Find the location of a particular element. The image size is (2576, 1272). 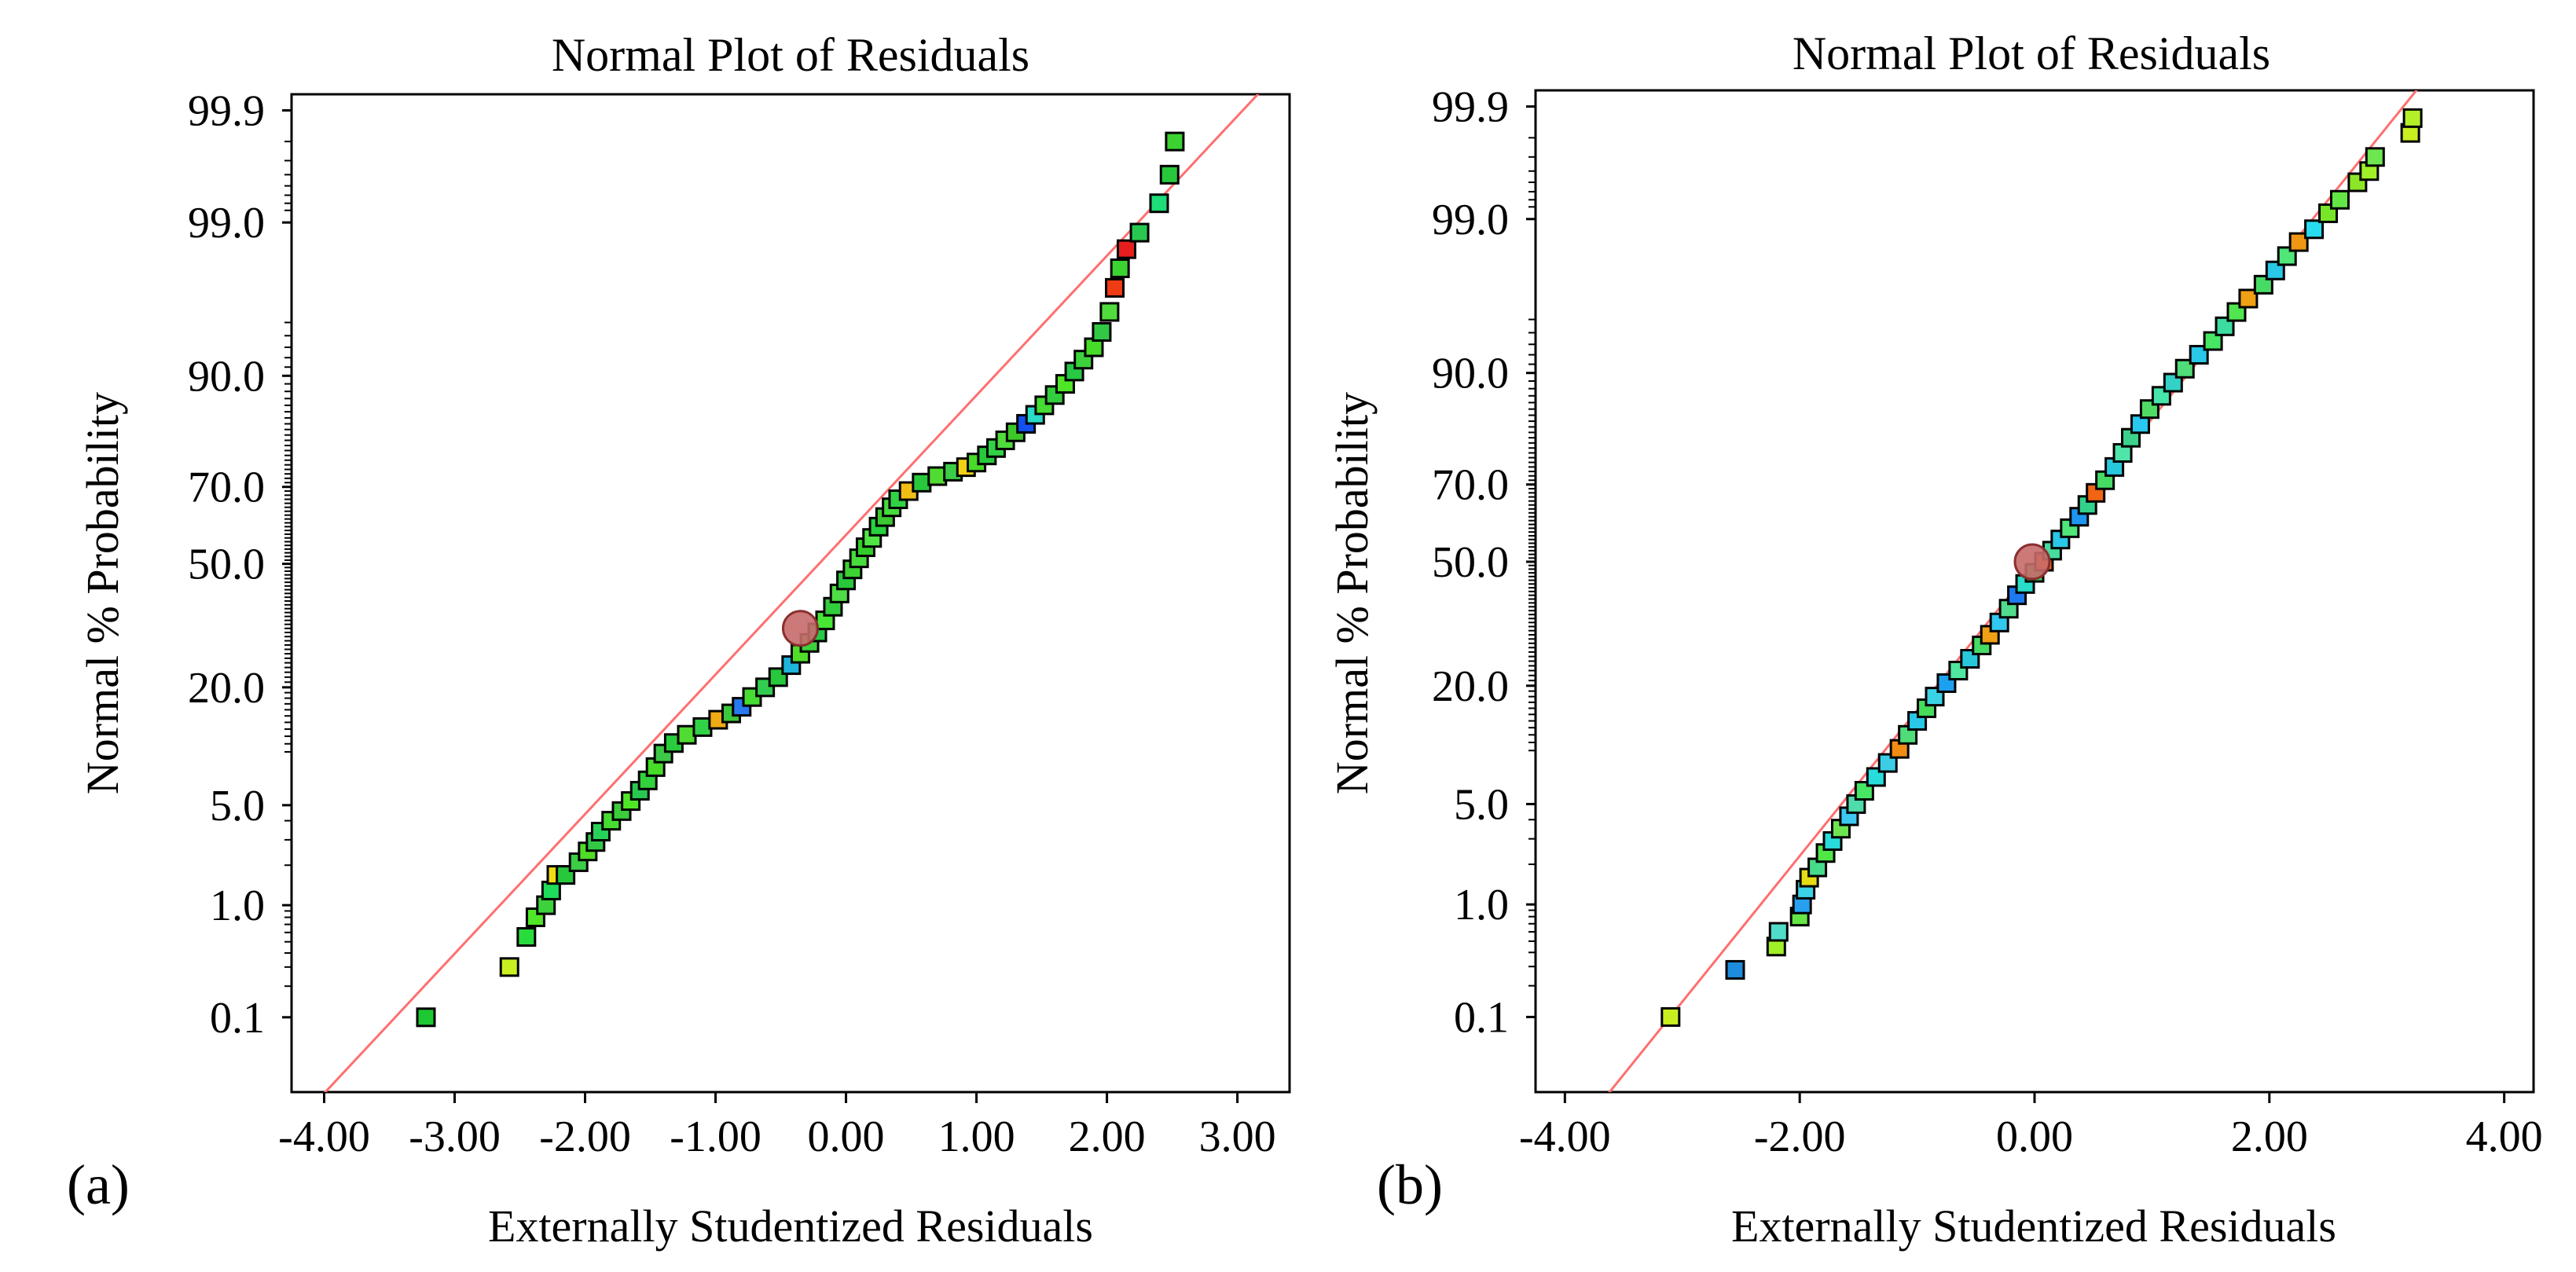

panel-letter: (b) is located at coordinates (1410, 1184).